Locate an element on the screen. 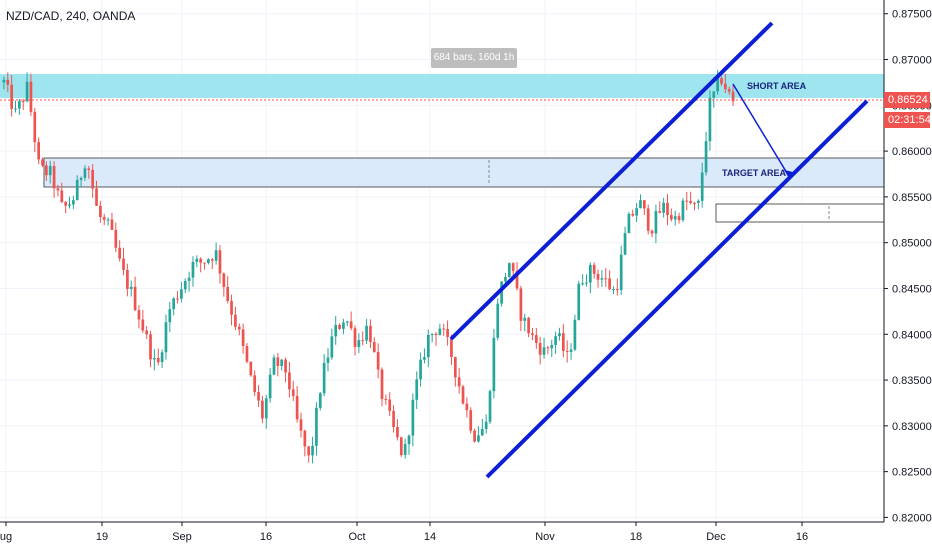 The image size is (932, 550). bars-range-label: 684 bars, 160d 1h is located at coordinates (474, 58).